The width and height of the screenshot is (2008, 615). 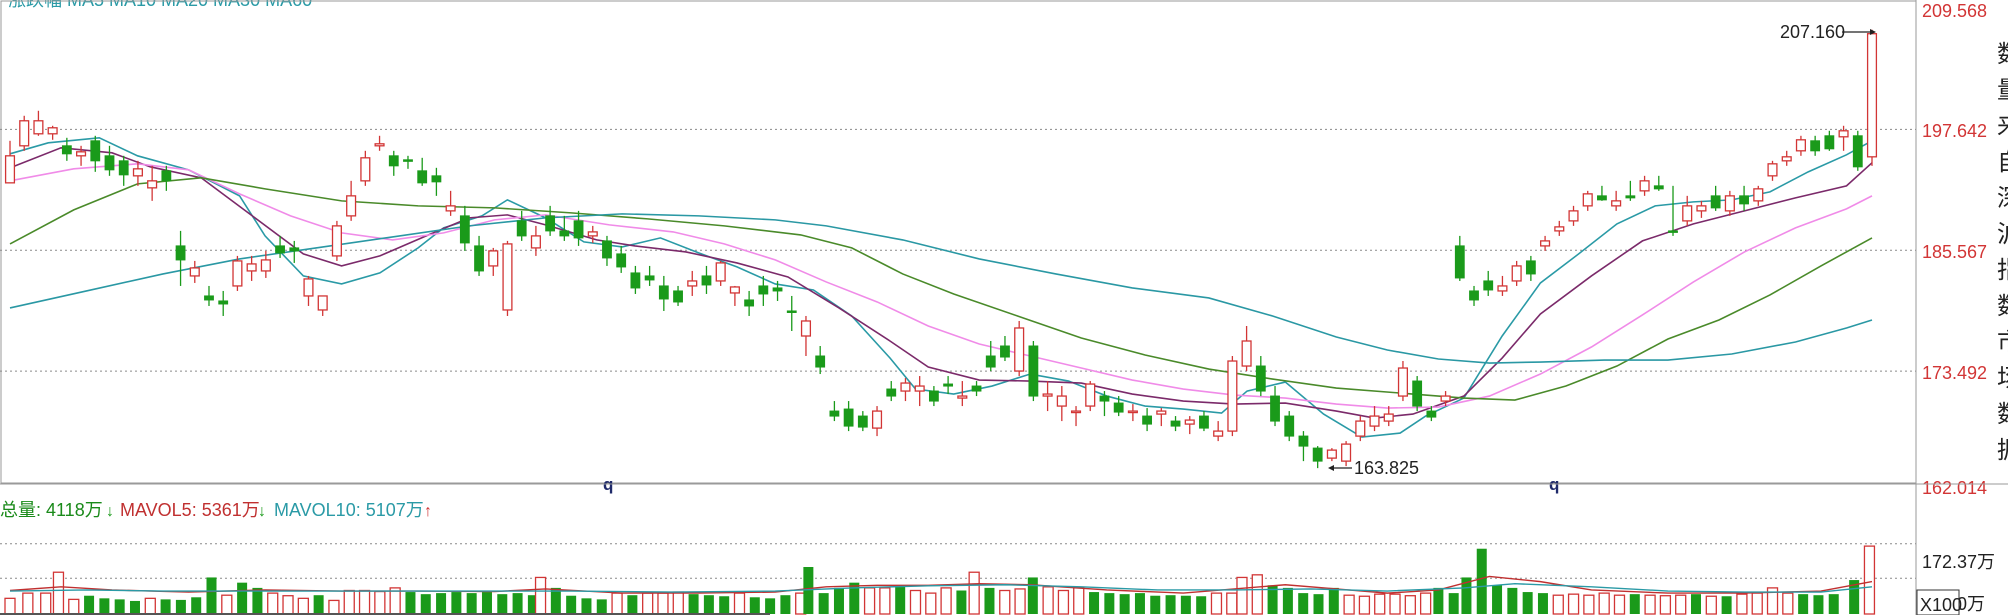 I want to click on side-caption-char: 数, so click(x=2002, y=54).